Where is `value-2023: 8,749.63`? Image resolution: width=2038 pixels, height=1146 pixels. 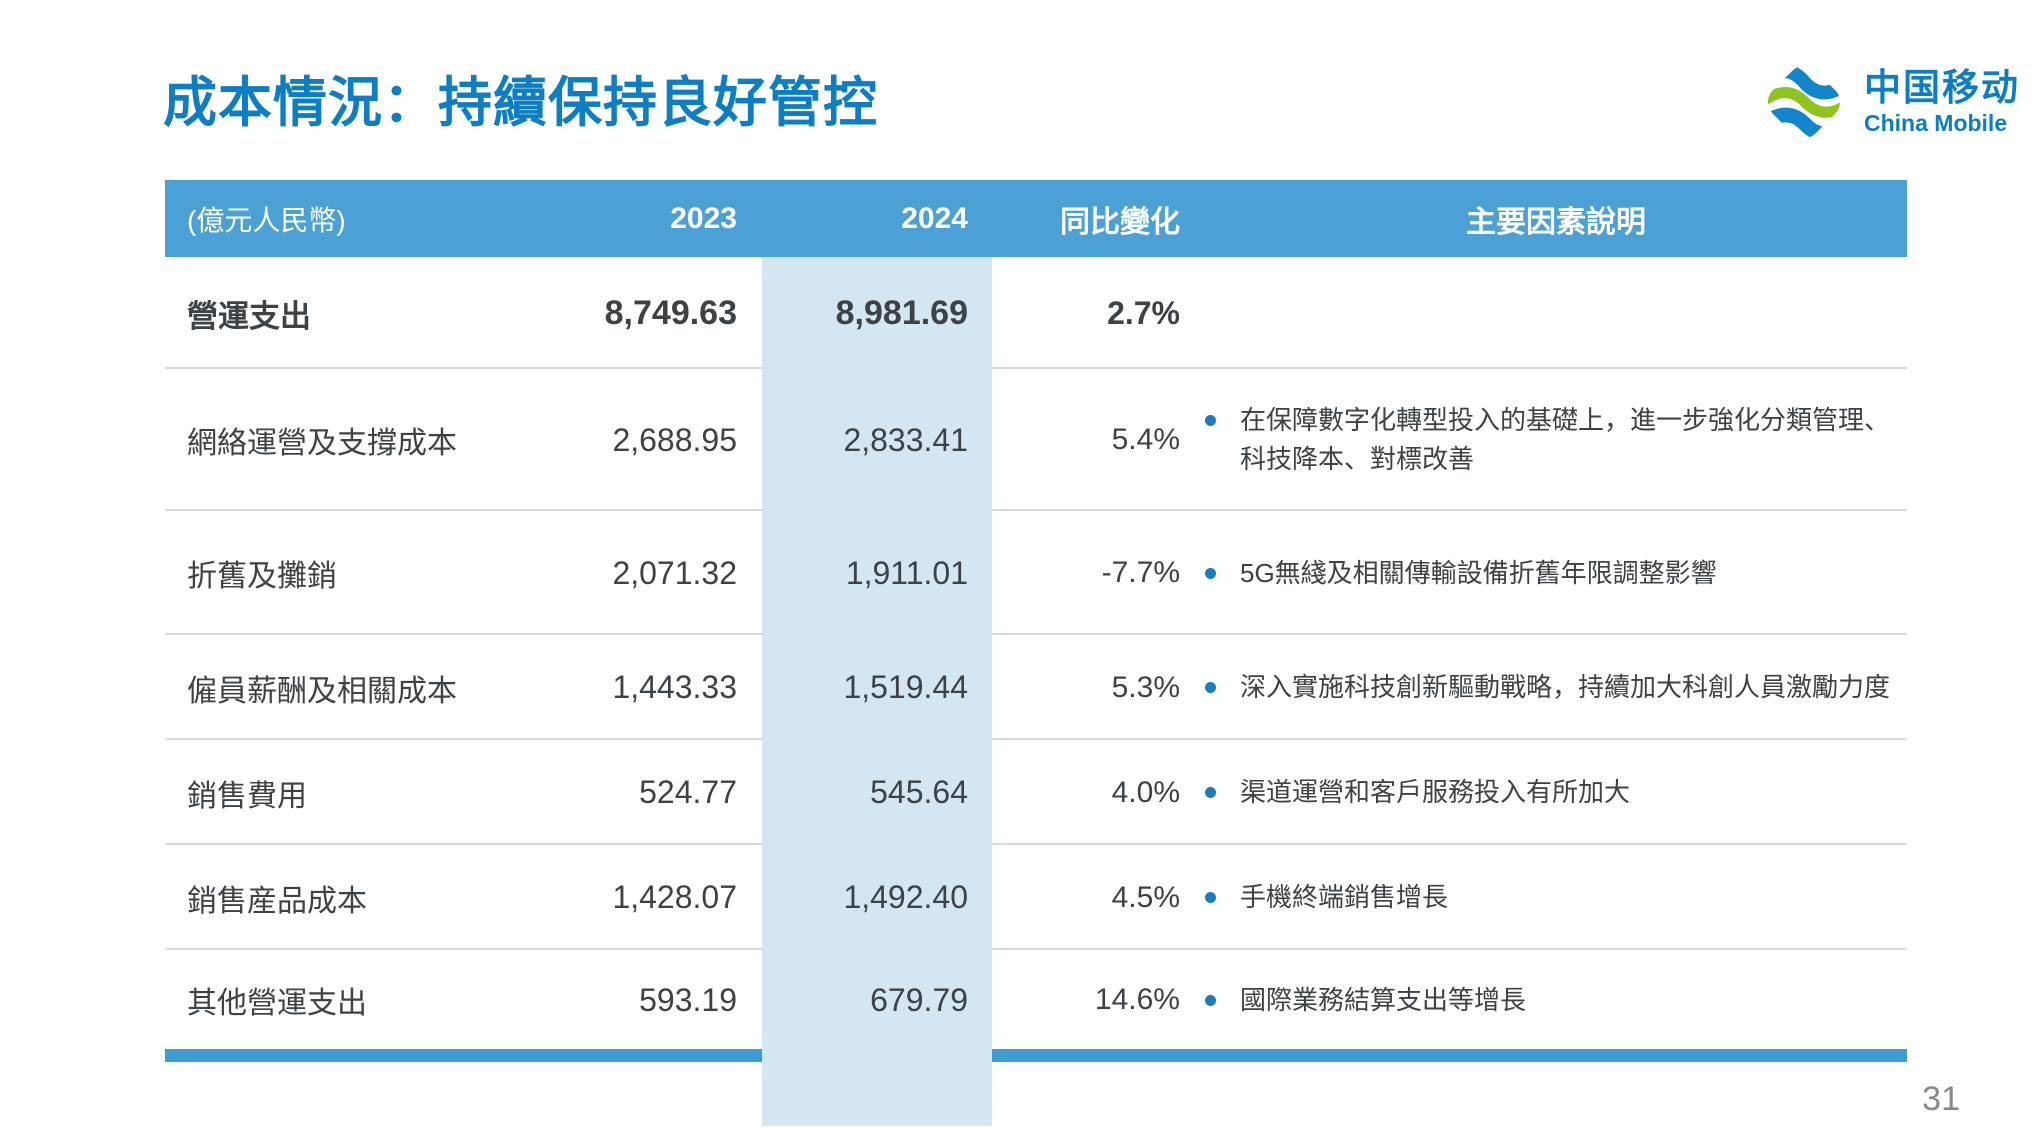
value-2023: 8,749.63 is located at coordinates (670, 312).